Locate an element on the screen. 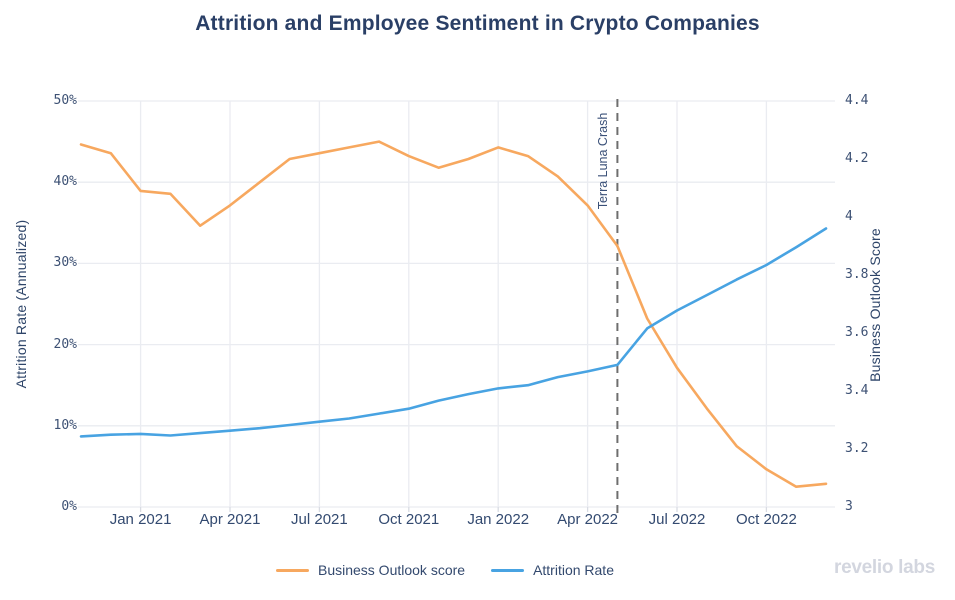 This screenshot has width=955, height=600. legend-item-business-outlook: Business Outlook score is located at coordinates (370, 570).